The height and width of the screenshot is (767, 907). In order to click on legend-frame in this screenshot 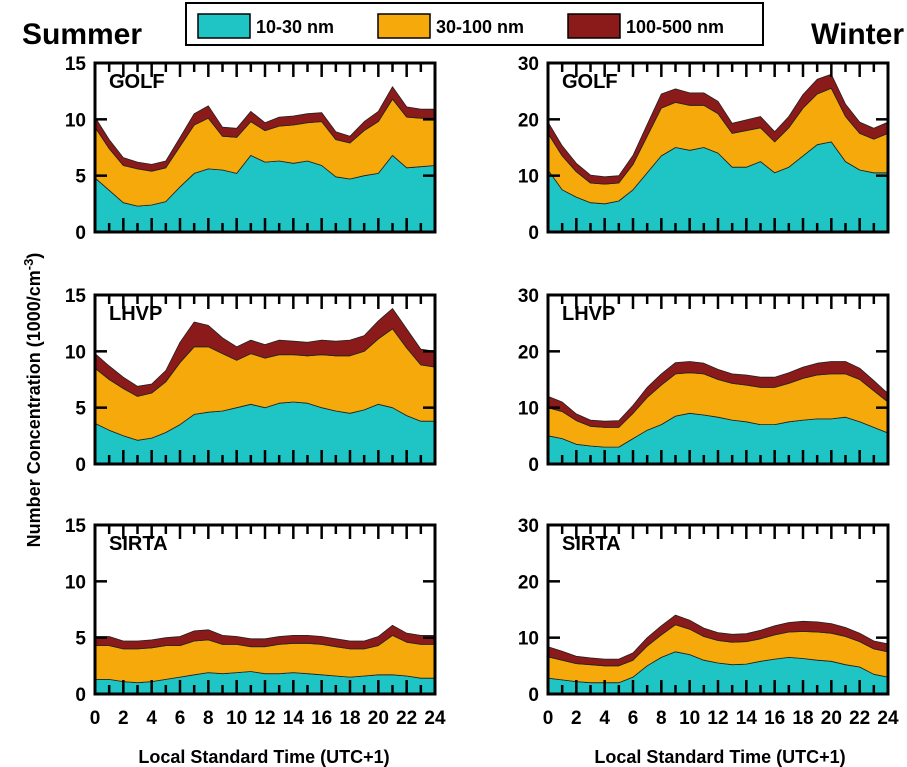, I will do `click(474, 24)`.